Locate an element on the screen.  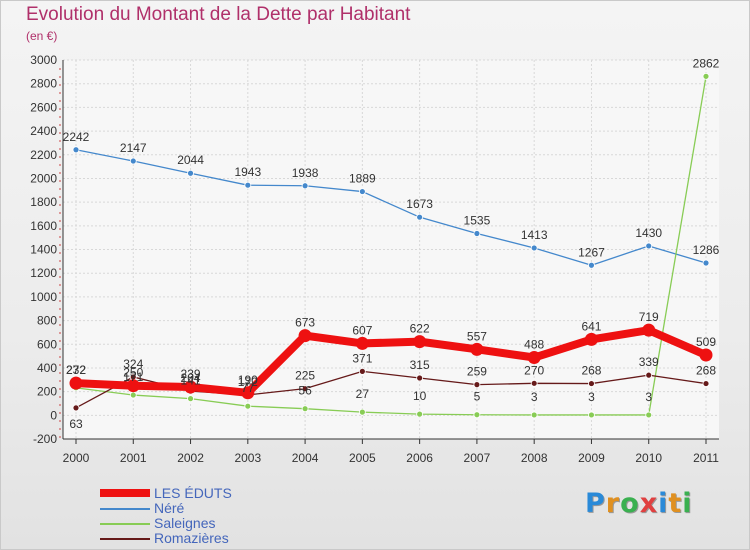
data-label: 141 is located at coordinates (191, 381).